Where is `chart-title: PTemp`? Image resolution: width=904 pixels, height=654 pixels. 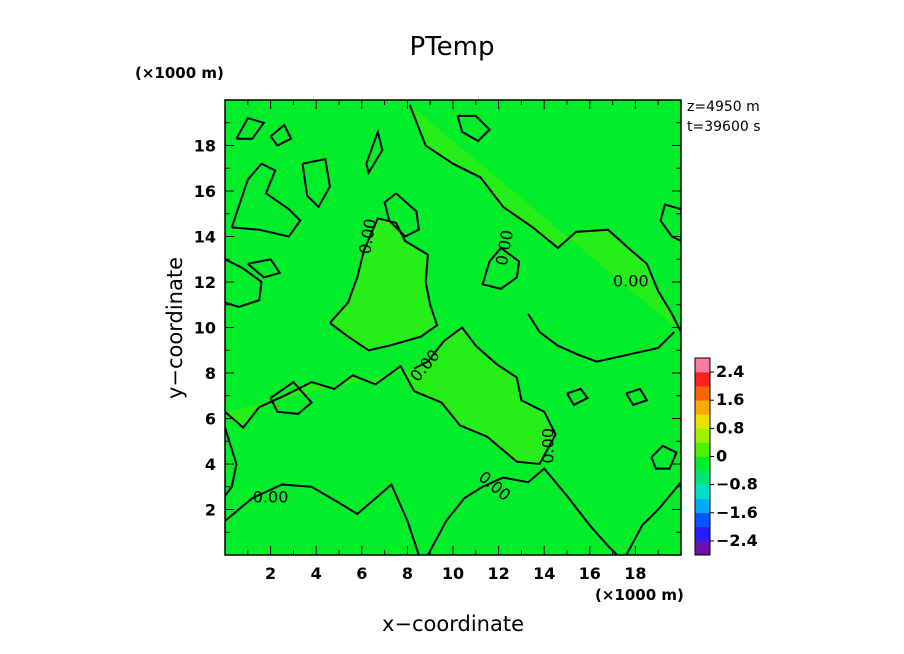
chart-title: PTemp is located at coordinates (452, 47).